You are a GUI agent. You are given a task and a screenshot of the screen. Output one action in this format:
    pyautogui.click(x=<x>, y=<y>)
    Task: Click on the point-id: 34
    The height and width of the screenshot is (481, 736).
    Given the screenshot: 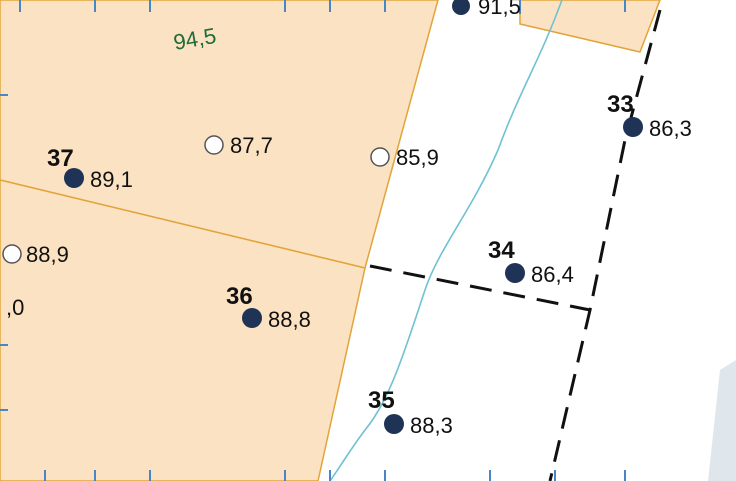 What is the action you would take?
    pyautogui.click(x=501, y=250)
    